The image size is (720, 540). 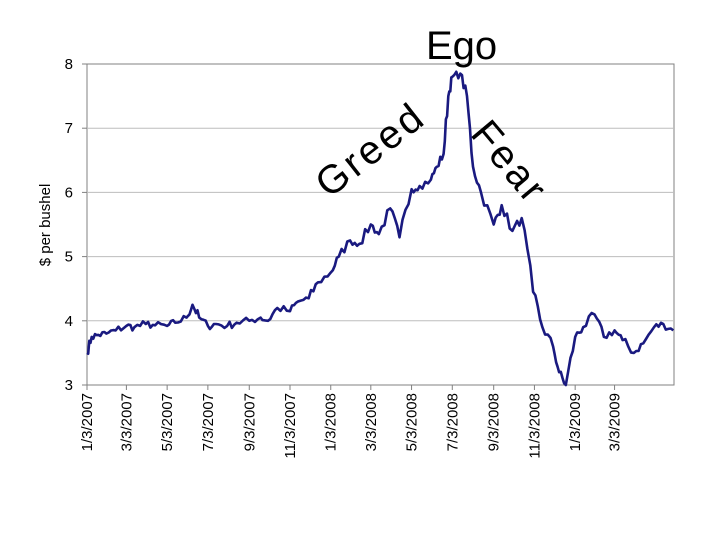 What do you see at coordinates (371, 422) in the screenshot?
I see `x-tick-label: 3/3/2008` at bounding box center [371, 422].